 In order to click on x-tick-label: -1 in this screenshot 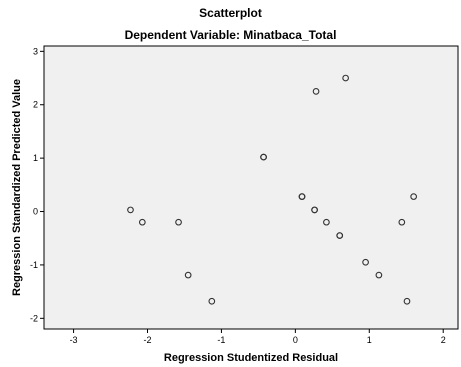, I will do `click(221, 340)`.